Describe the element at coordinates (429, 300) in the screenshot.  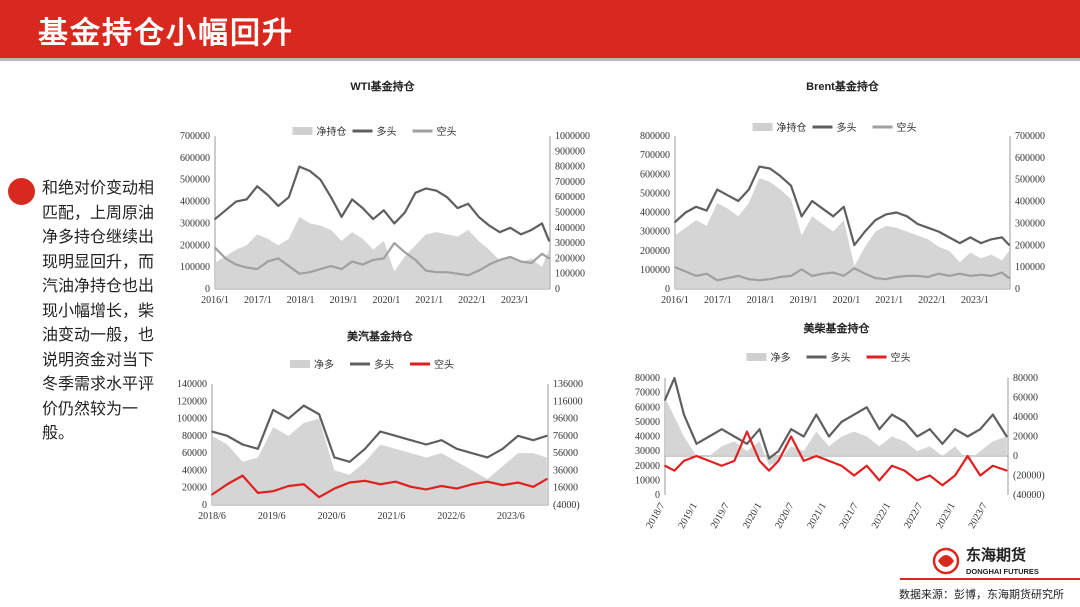
I see `wti-xtick: 2021/1` at that location.